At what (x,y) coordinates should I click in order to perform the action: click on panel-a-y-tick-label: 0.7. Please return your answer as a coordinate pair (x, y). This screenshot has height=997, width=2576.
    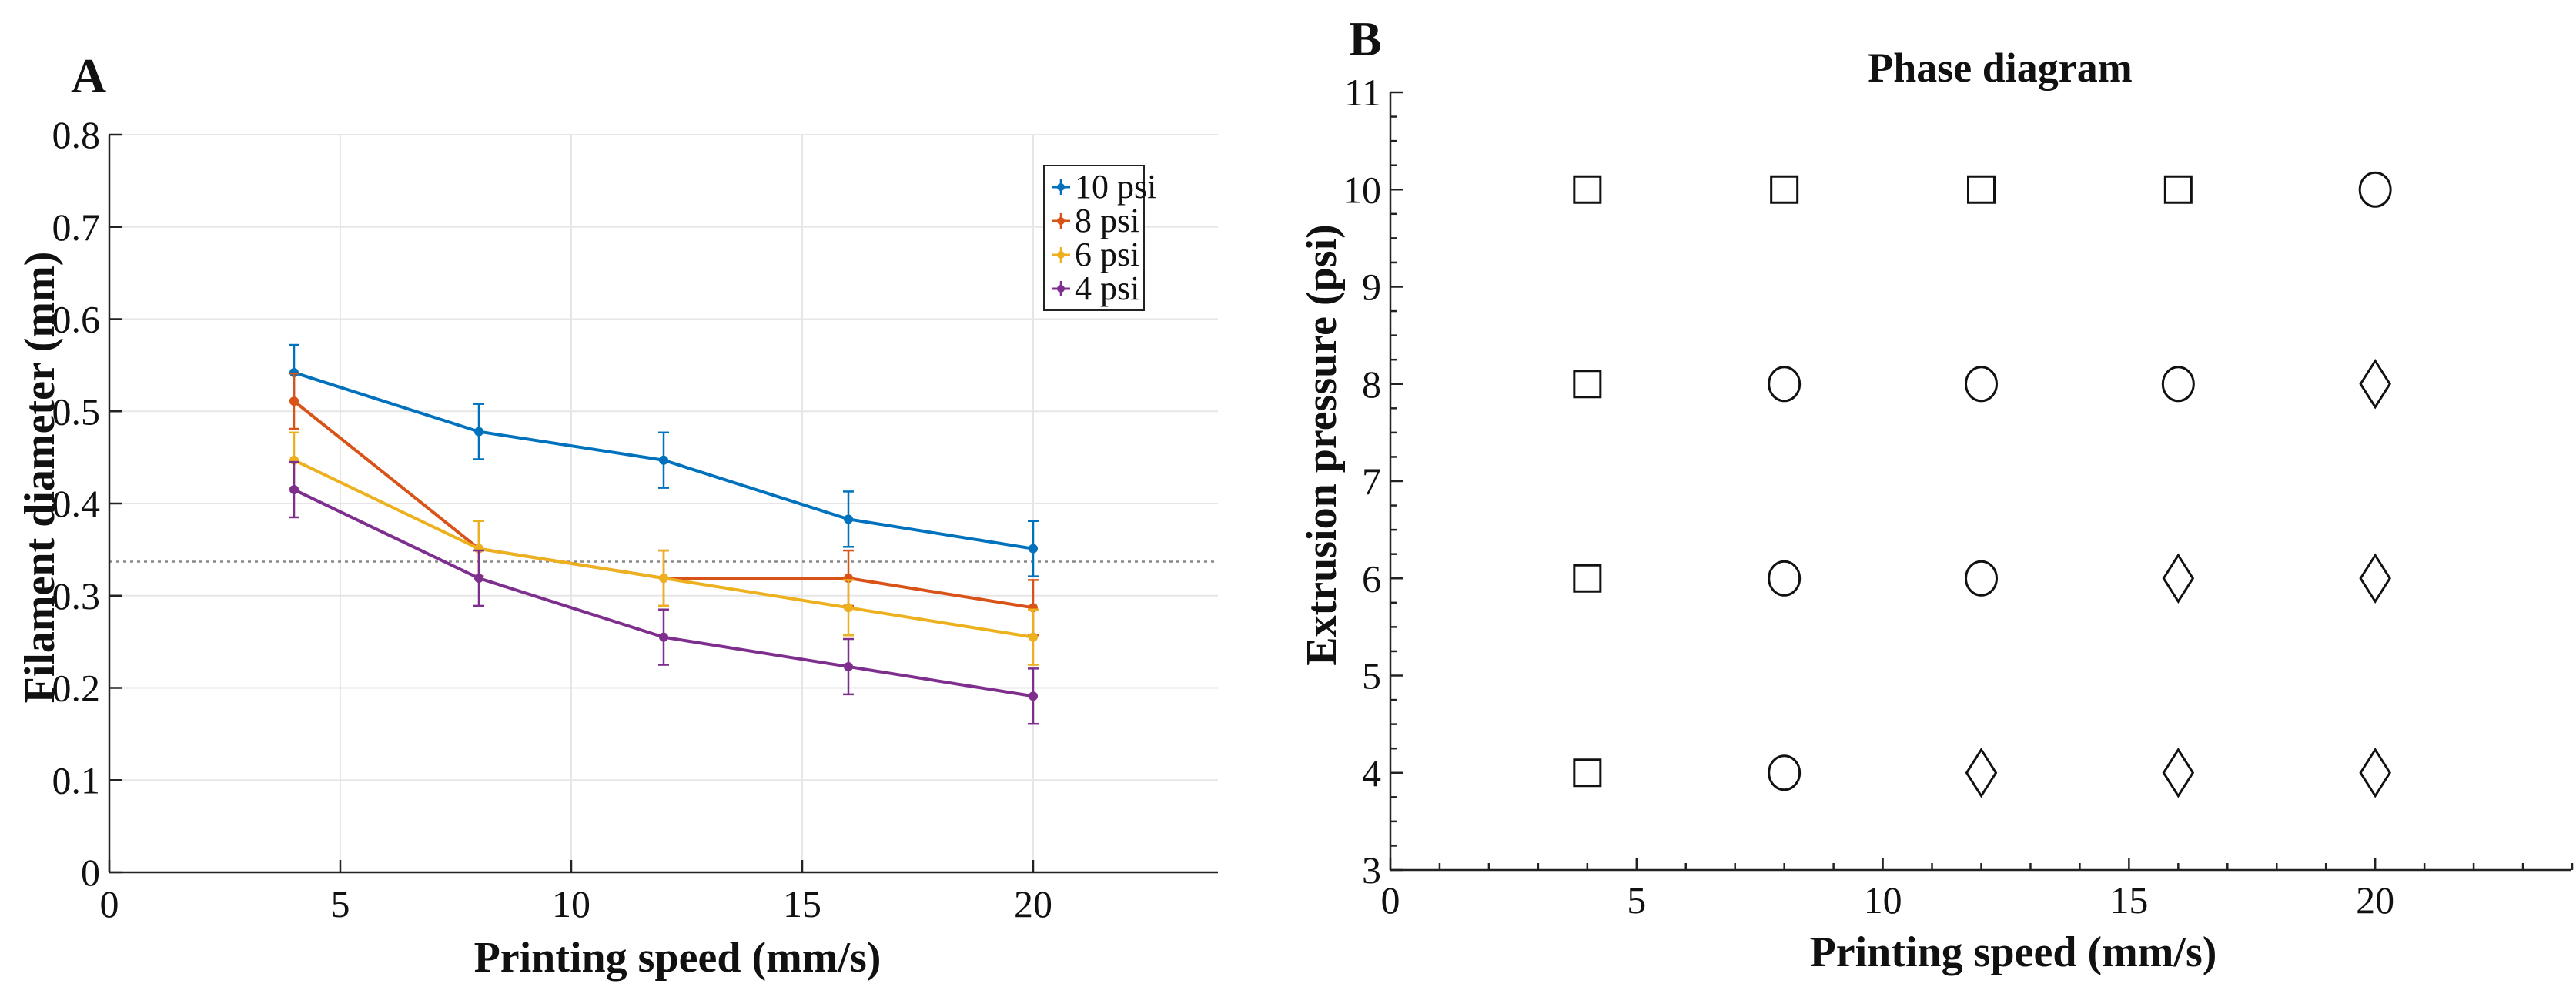
    Looking at the image, I should click on (77, 227).